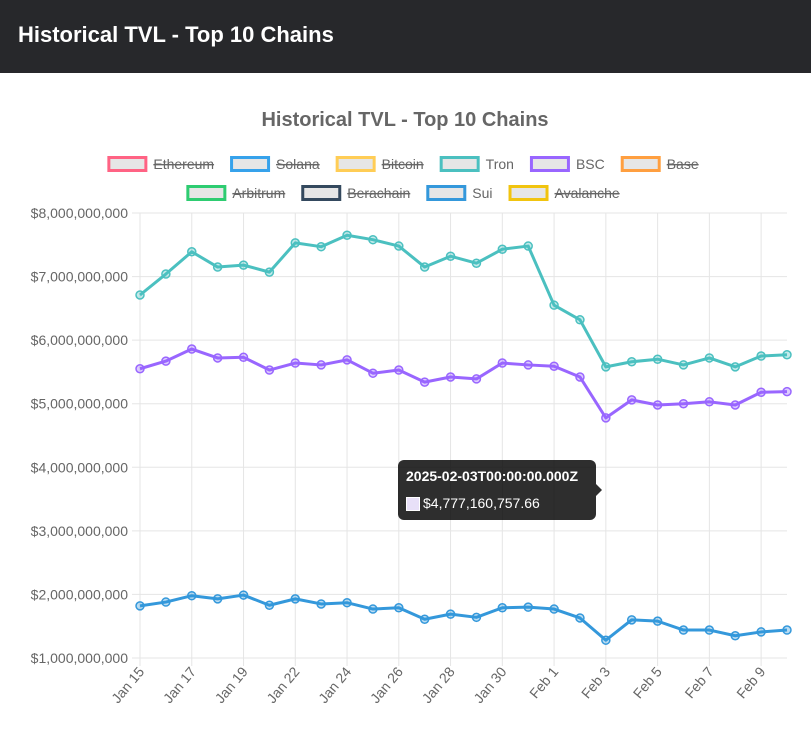  I want to click on y-tick-label: $5,000,000,000, so click(80, 404).